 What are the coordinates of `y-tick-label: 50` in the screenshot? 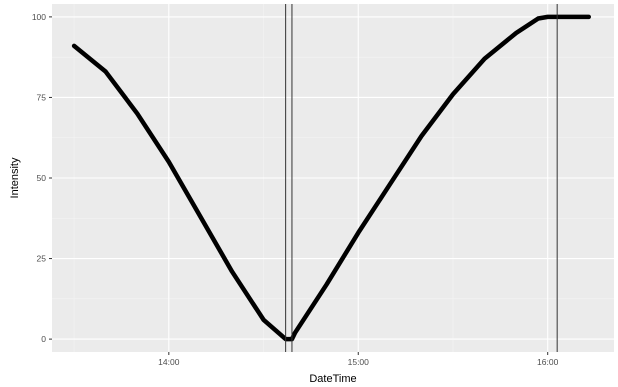 It's located at (42, 178).